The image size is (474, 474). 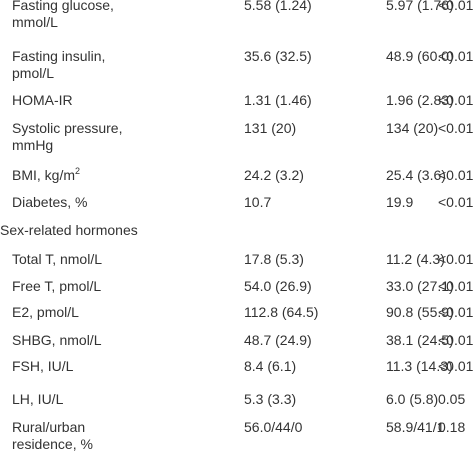 I want to click on cell: 54.0 (26.9), so click(x=278, y=286).